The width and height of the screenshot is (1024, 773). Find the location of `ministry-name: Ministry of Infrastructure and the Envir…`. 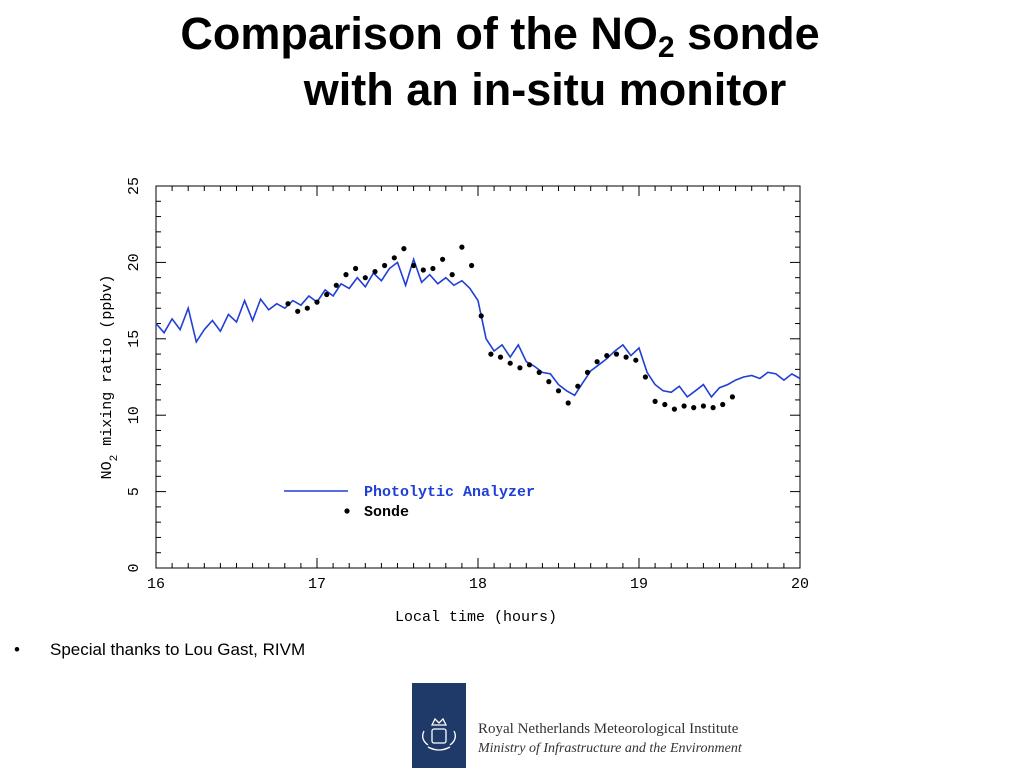

ministry-name: Ministry of Infrastructure and the Envir… is located at coordinates (610, 748).